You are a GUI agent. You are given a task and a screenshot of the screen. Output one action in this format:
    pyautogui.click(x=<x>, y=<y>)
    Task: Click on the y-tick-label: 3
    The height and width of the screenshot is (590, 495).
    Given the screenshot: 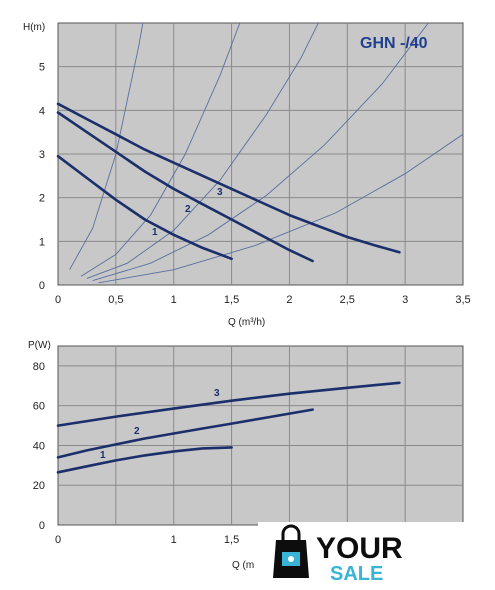 What is the action you would take?
    pyautogui.click(x=42, y=155)
    